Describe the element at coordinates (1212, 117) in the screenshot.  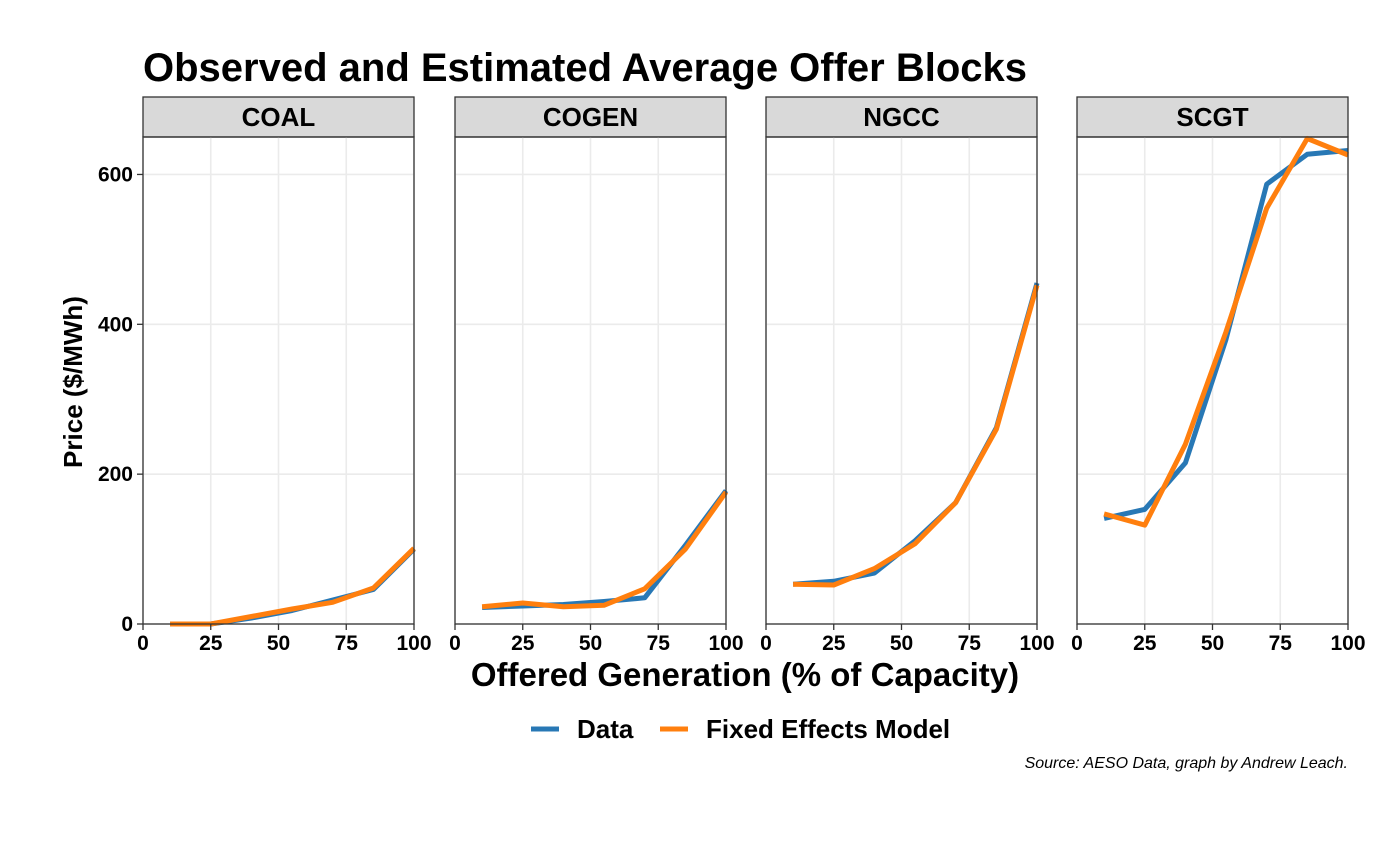
I see `panel-label: SCGT` at that location.